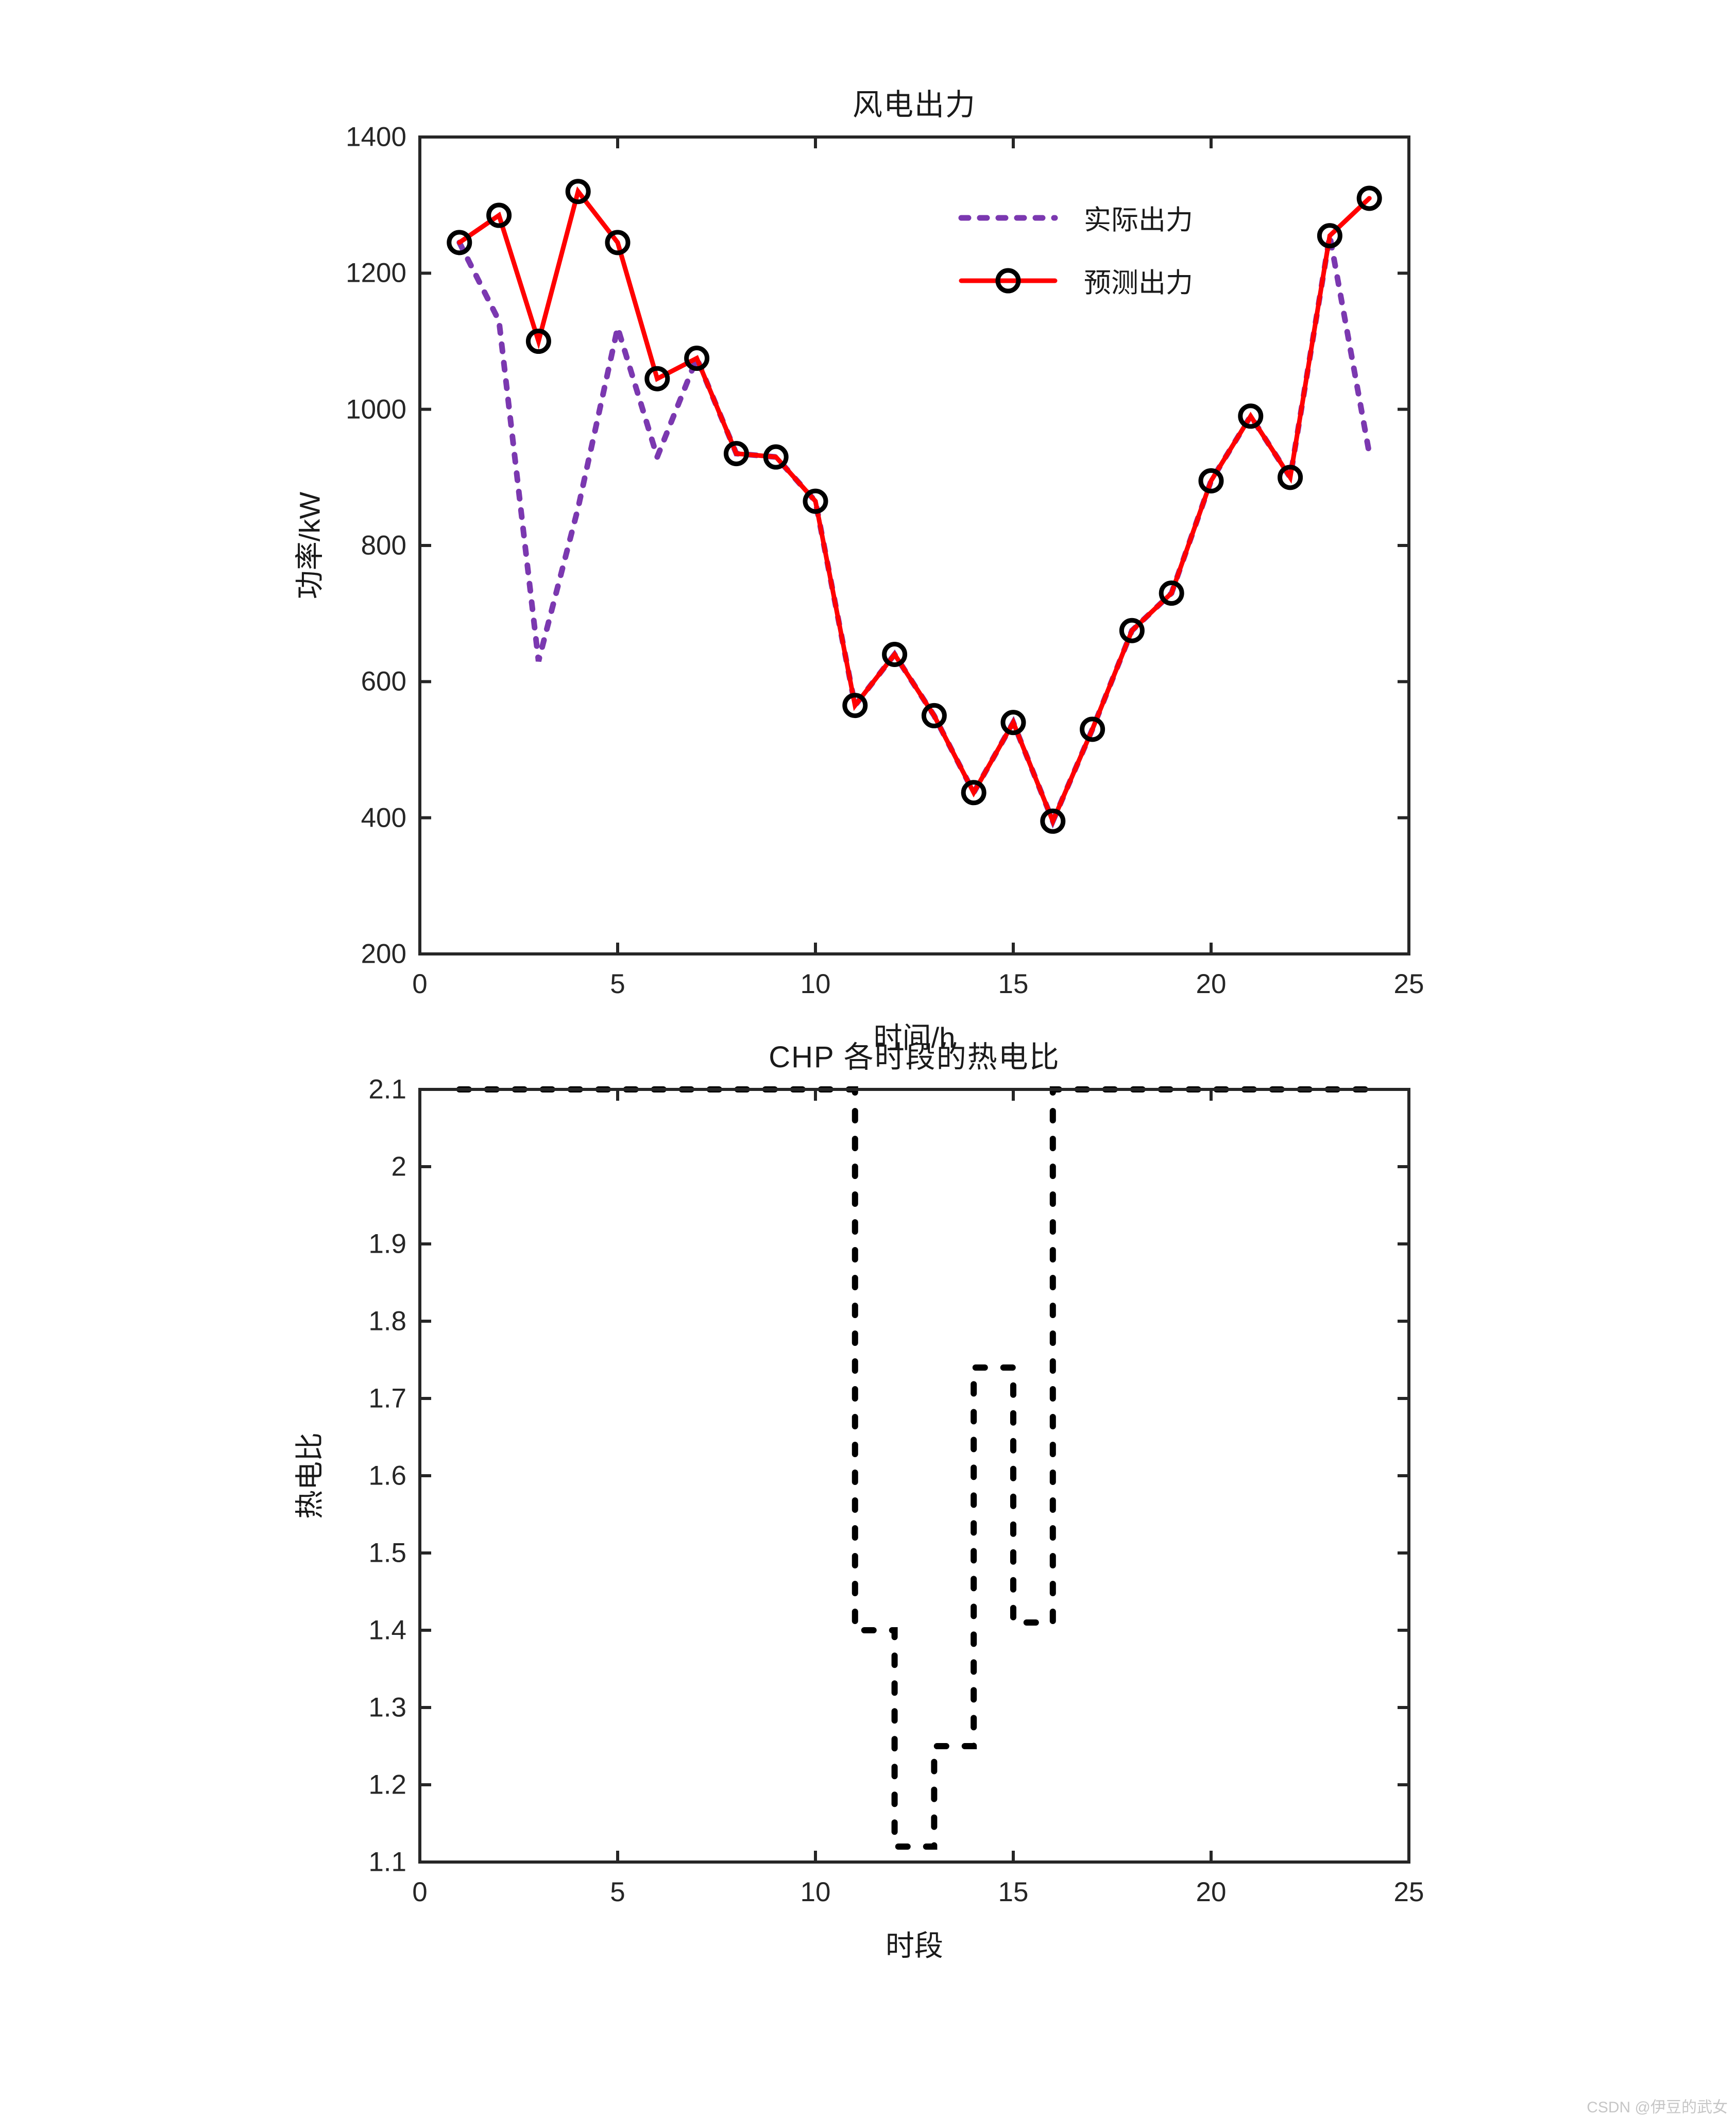 Image resolution: width=1736 pixels, height=2117 pixels. Describe the element at coordinates (914, 1946) in the screenshot. I see `x-axis-label: 时段` at that location.